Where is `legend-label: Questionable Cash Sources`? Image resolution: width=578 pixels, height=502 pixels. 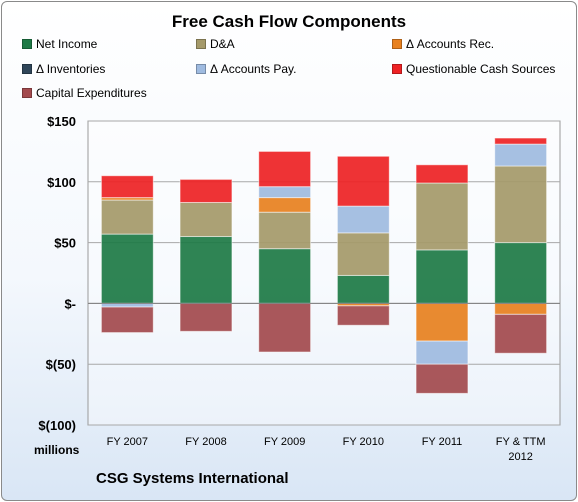
legend-label: Questionable Cash Sources is located at coordinates (481, 69).